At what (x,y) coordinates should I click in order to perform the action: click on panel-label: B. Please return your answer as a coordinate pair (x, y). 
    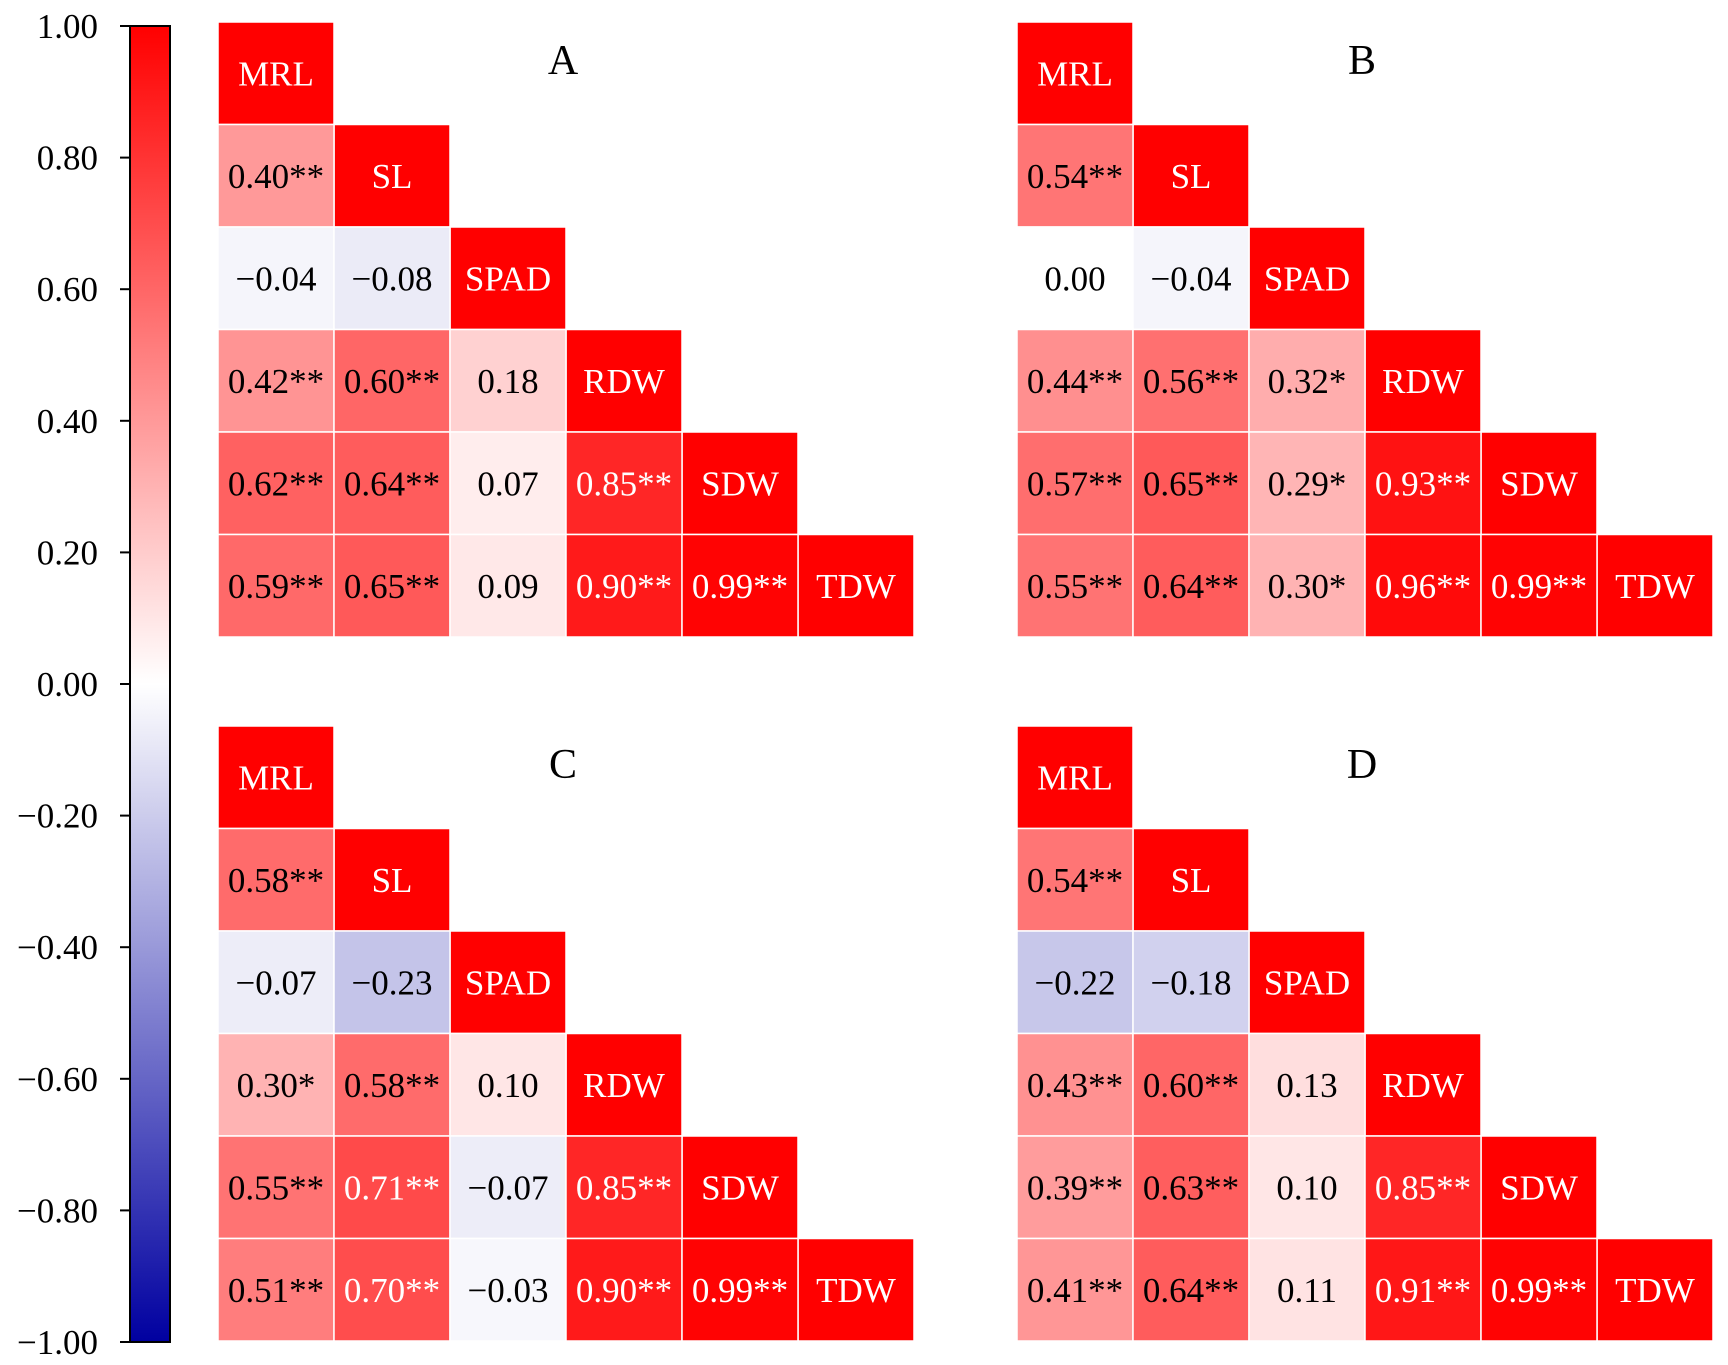
    Looking at the image, I should click on (1362, 61).